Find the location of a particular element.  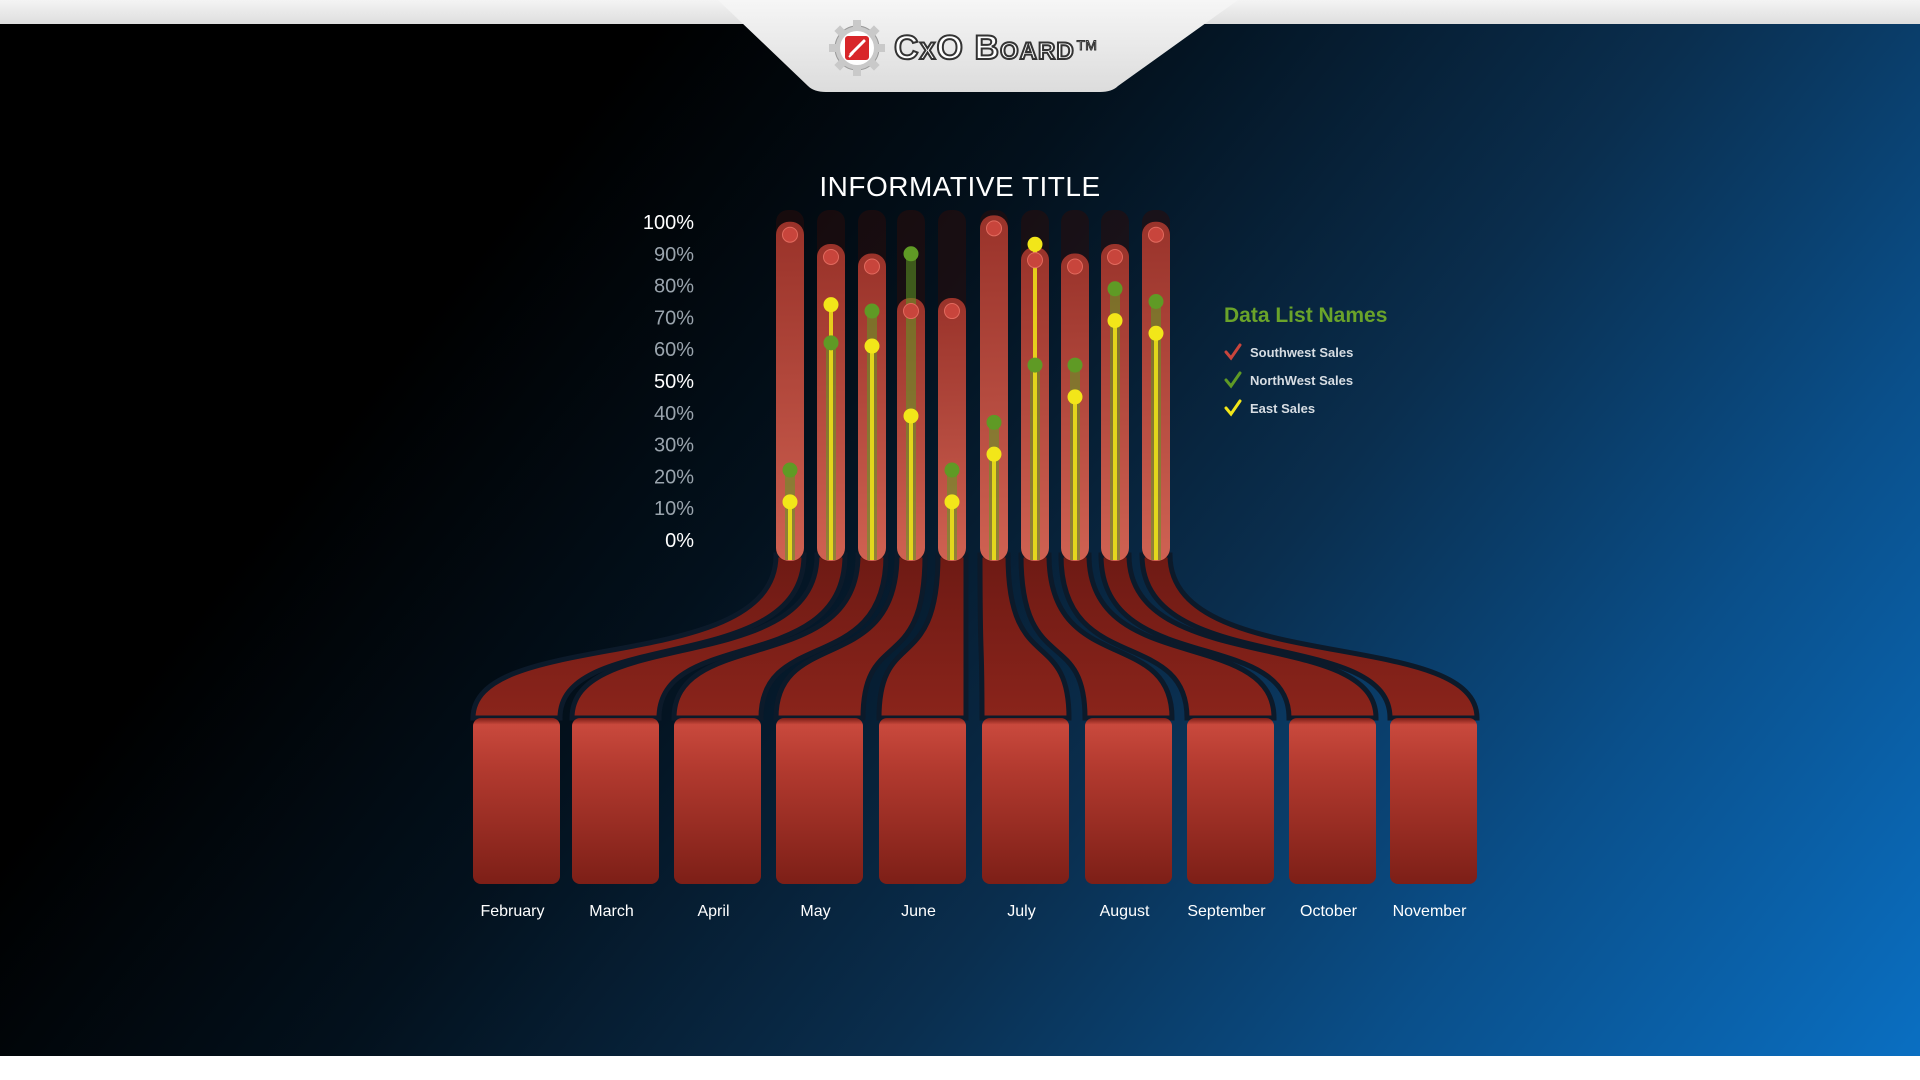

y-tick-label: 0% is located at coordinates (679, 541).